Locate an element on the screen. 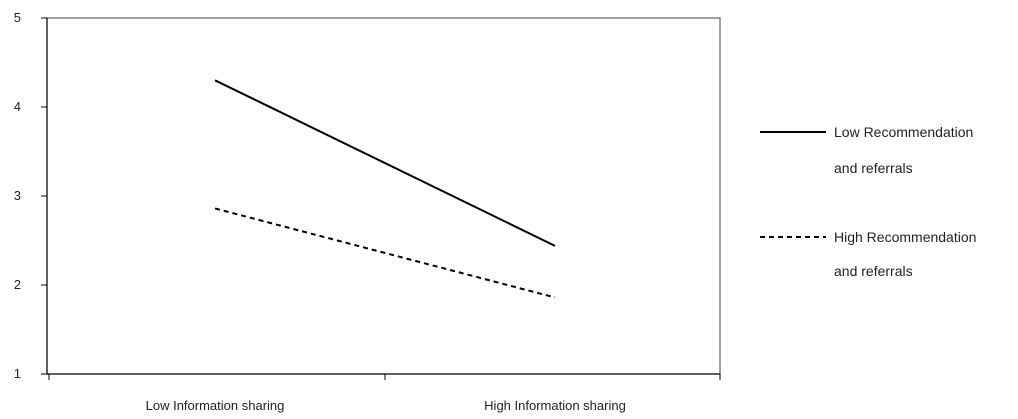  y-tick-label: 4 is located at coordinates (17, 106).